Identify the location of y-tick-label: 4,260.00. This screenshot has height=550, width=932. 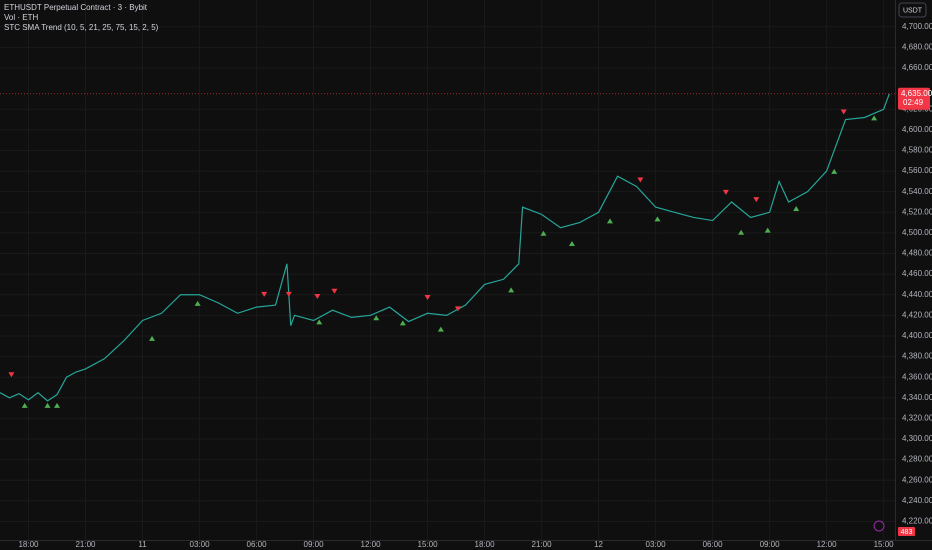
(917, 479).